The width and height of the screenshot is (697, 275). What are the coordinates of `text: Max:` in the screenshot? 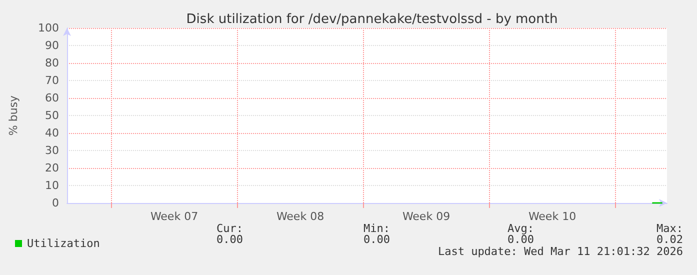 It's located at (669, 228).